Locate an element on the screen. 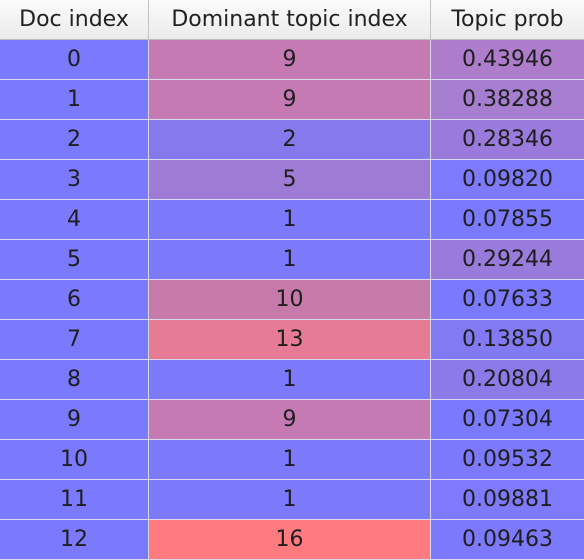 This screenshot has height=560, width=584. table-row: 10 1 0.09532 is located at coordinates (292, 460).